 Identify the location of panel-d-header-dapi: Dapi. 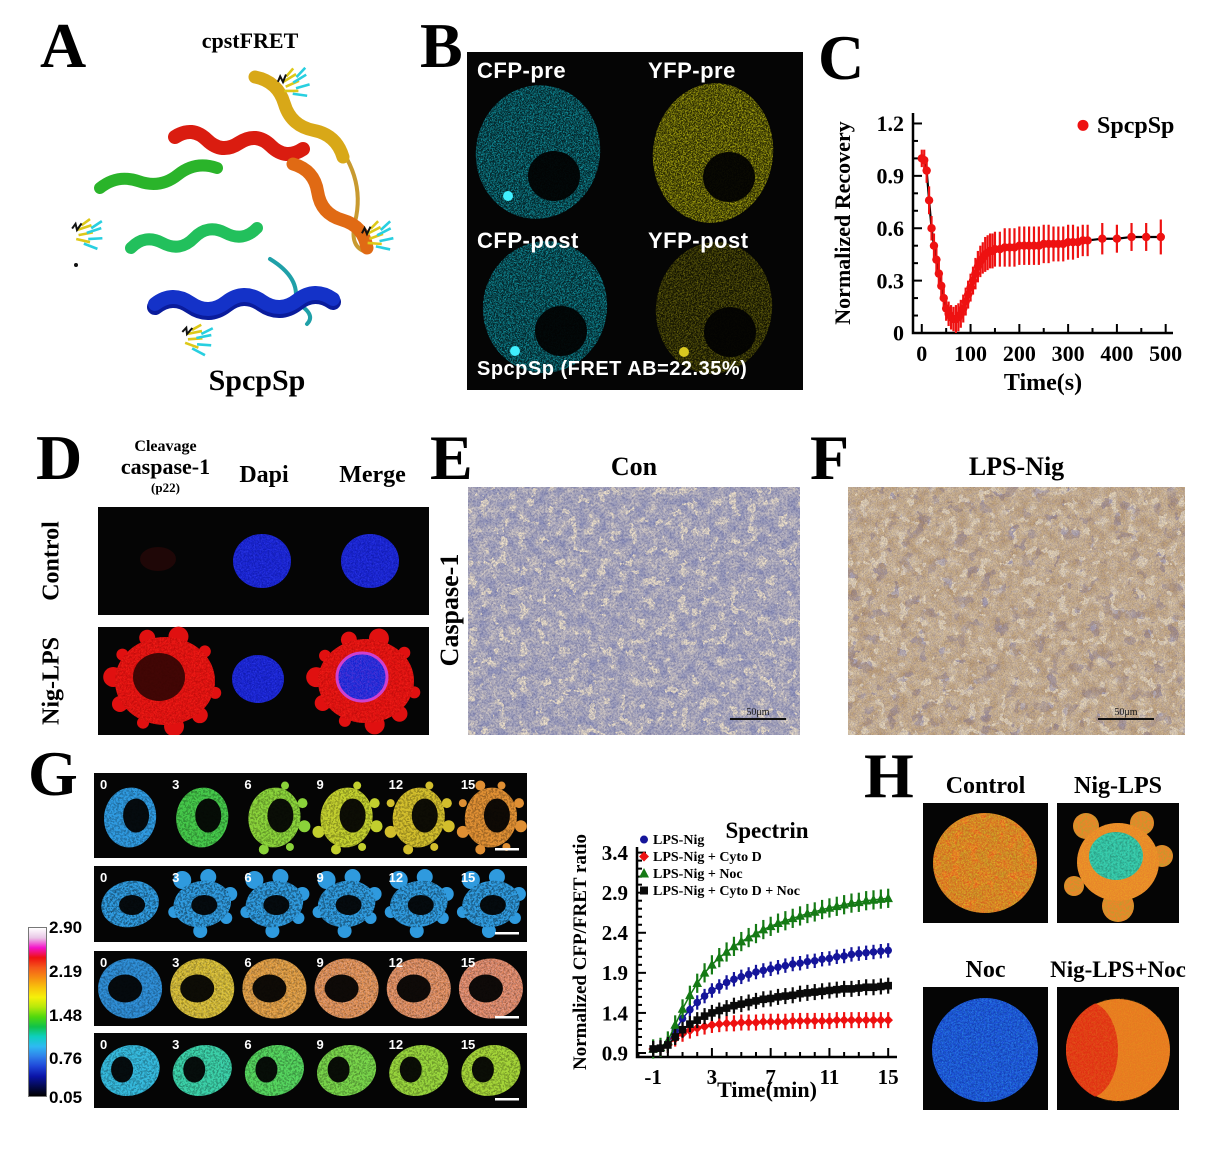
(264, 475).